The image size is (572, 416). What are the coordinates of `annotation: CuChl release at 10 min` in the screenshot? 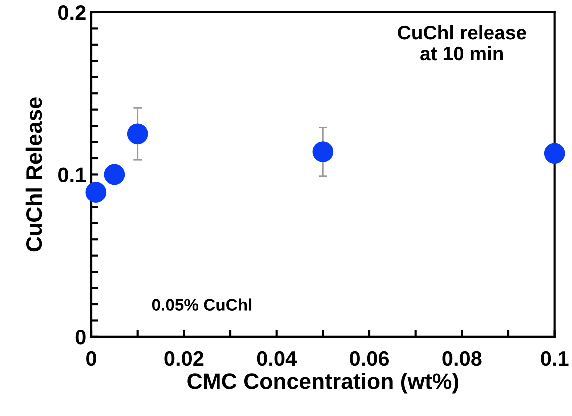 It's located at (462, 43).